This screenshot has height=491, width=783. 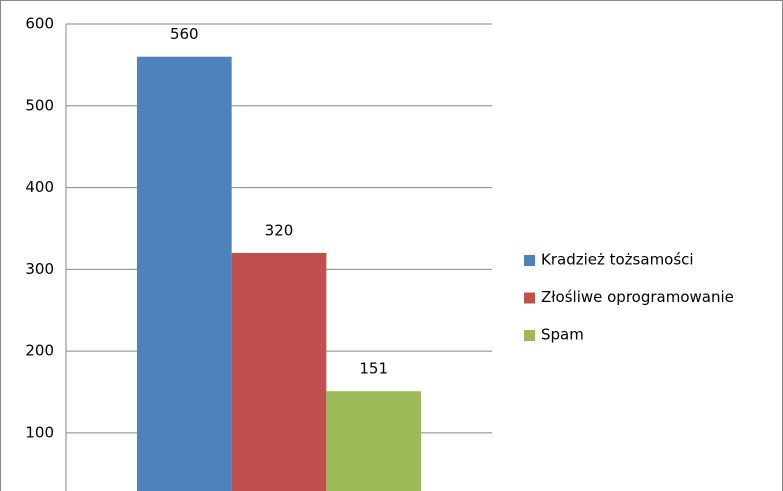 I want to click on y-tick-label: 200, so click(x=39, y=351).